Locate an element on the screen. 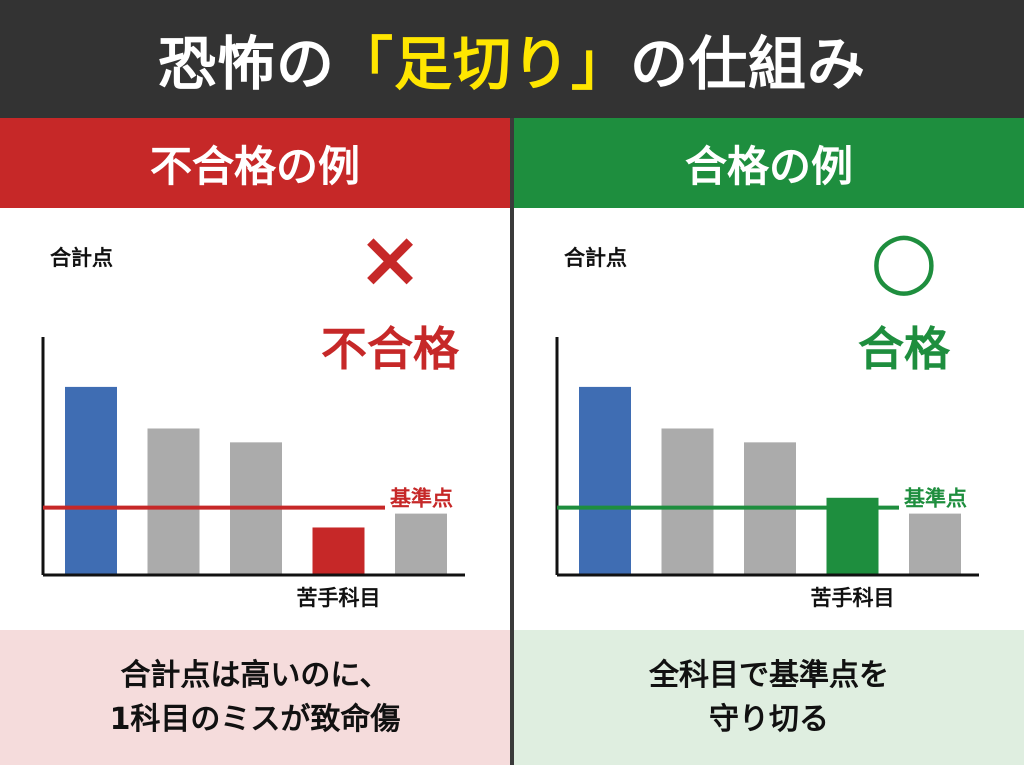 The width and height of the screenshot is (1024, 765). title-prefix: 恐怖の is located at coordinates (246, 64).